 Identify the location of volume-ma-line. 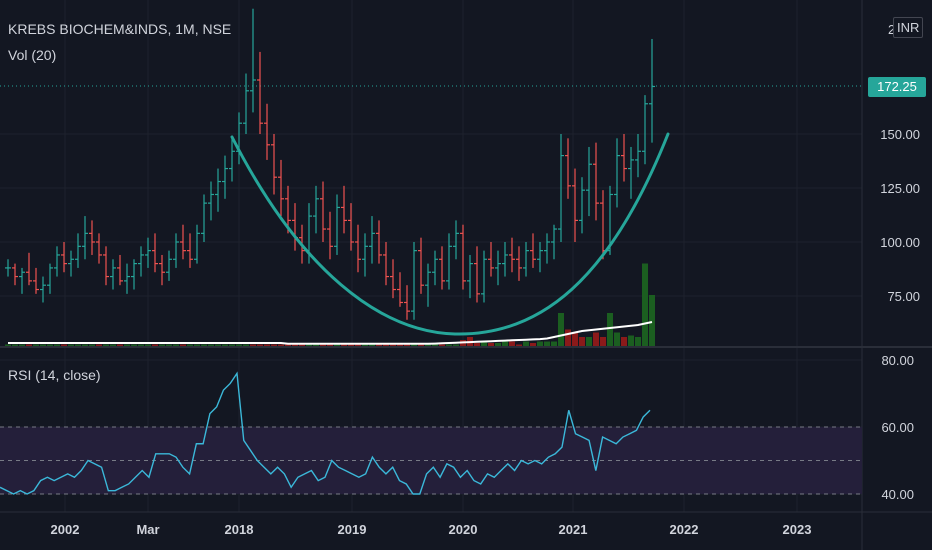
(330, 333).